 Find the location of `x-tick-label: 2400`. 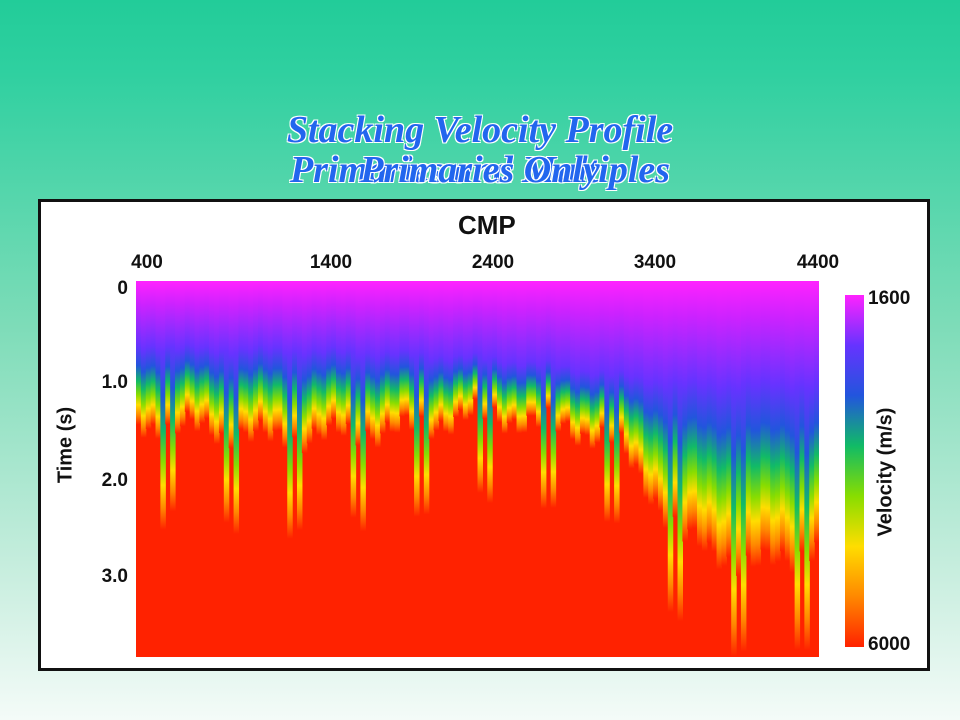

x-tick-label: 2400 is located at coordinates (493, 262).